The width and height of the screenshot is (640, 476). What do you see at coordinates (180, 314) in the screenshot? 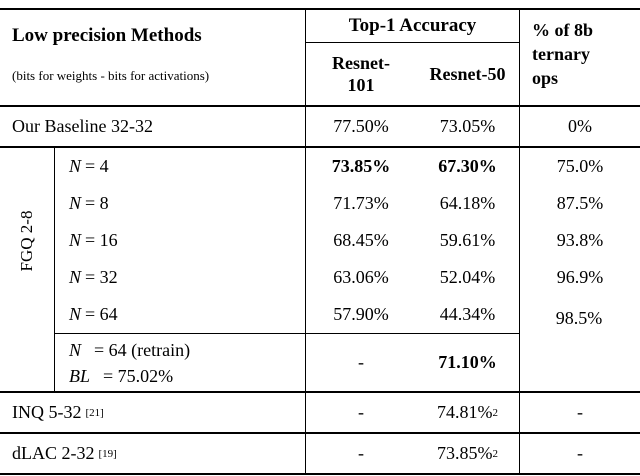
I see `fgq-n-label: N = 64` at bounding box center [180, 314].